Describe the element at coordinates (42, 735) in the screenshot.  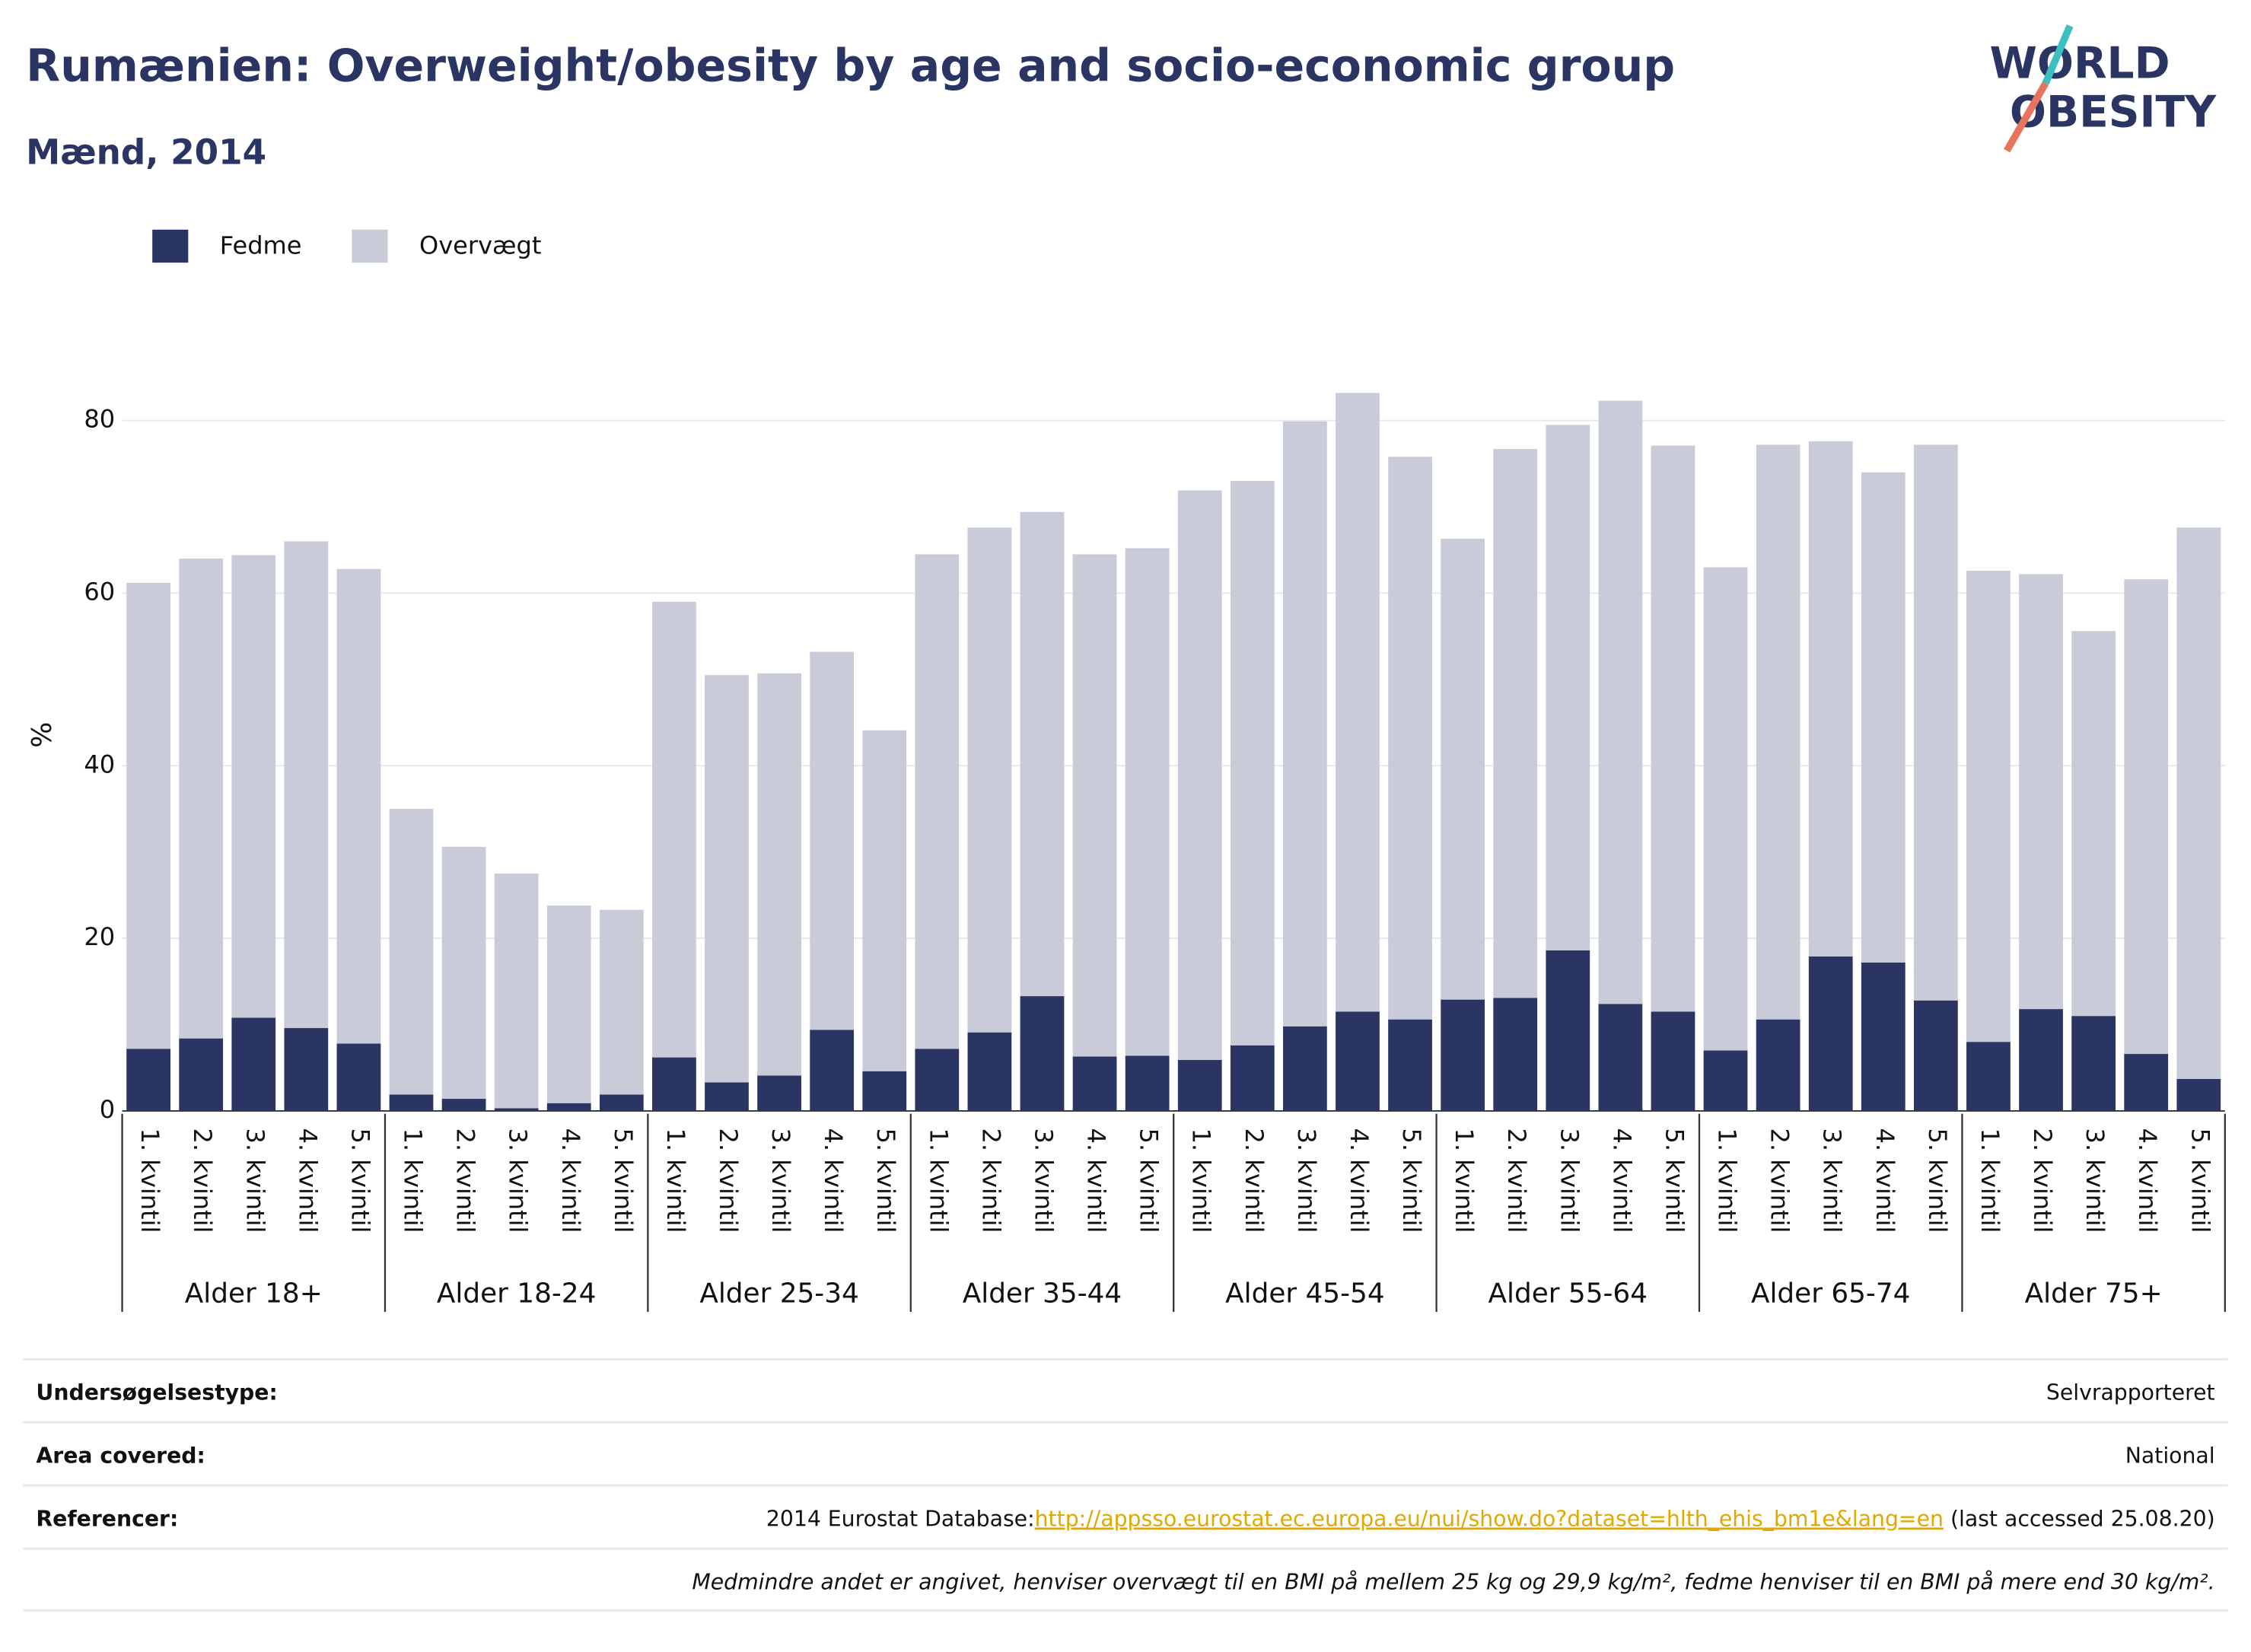
I see `y-axis-label: %` at that location.